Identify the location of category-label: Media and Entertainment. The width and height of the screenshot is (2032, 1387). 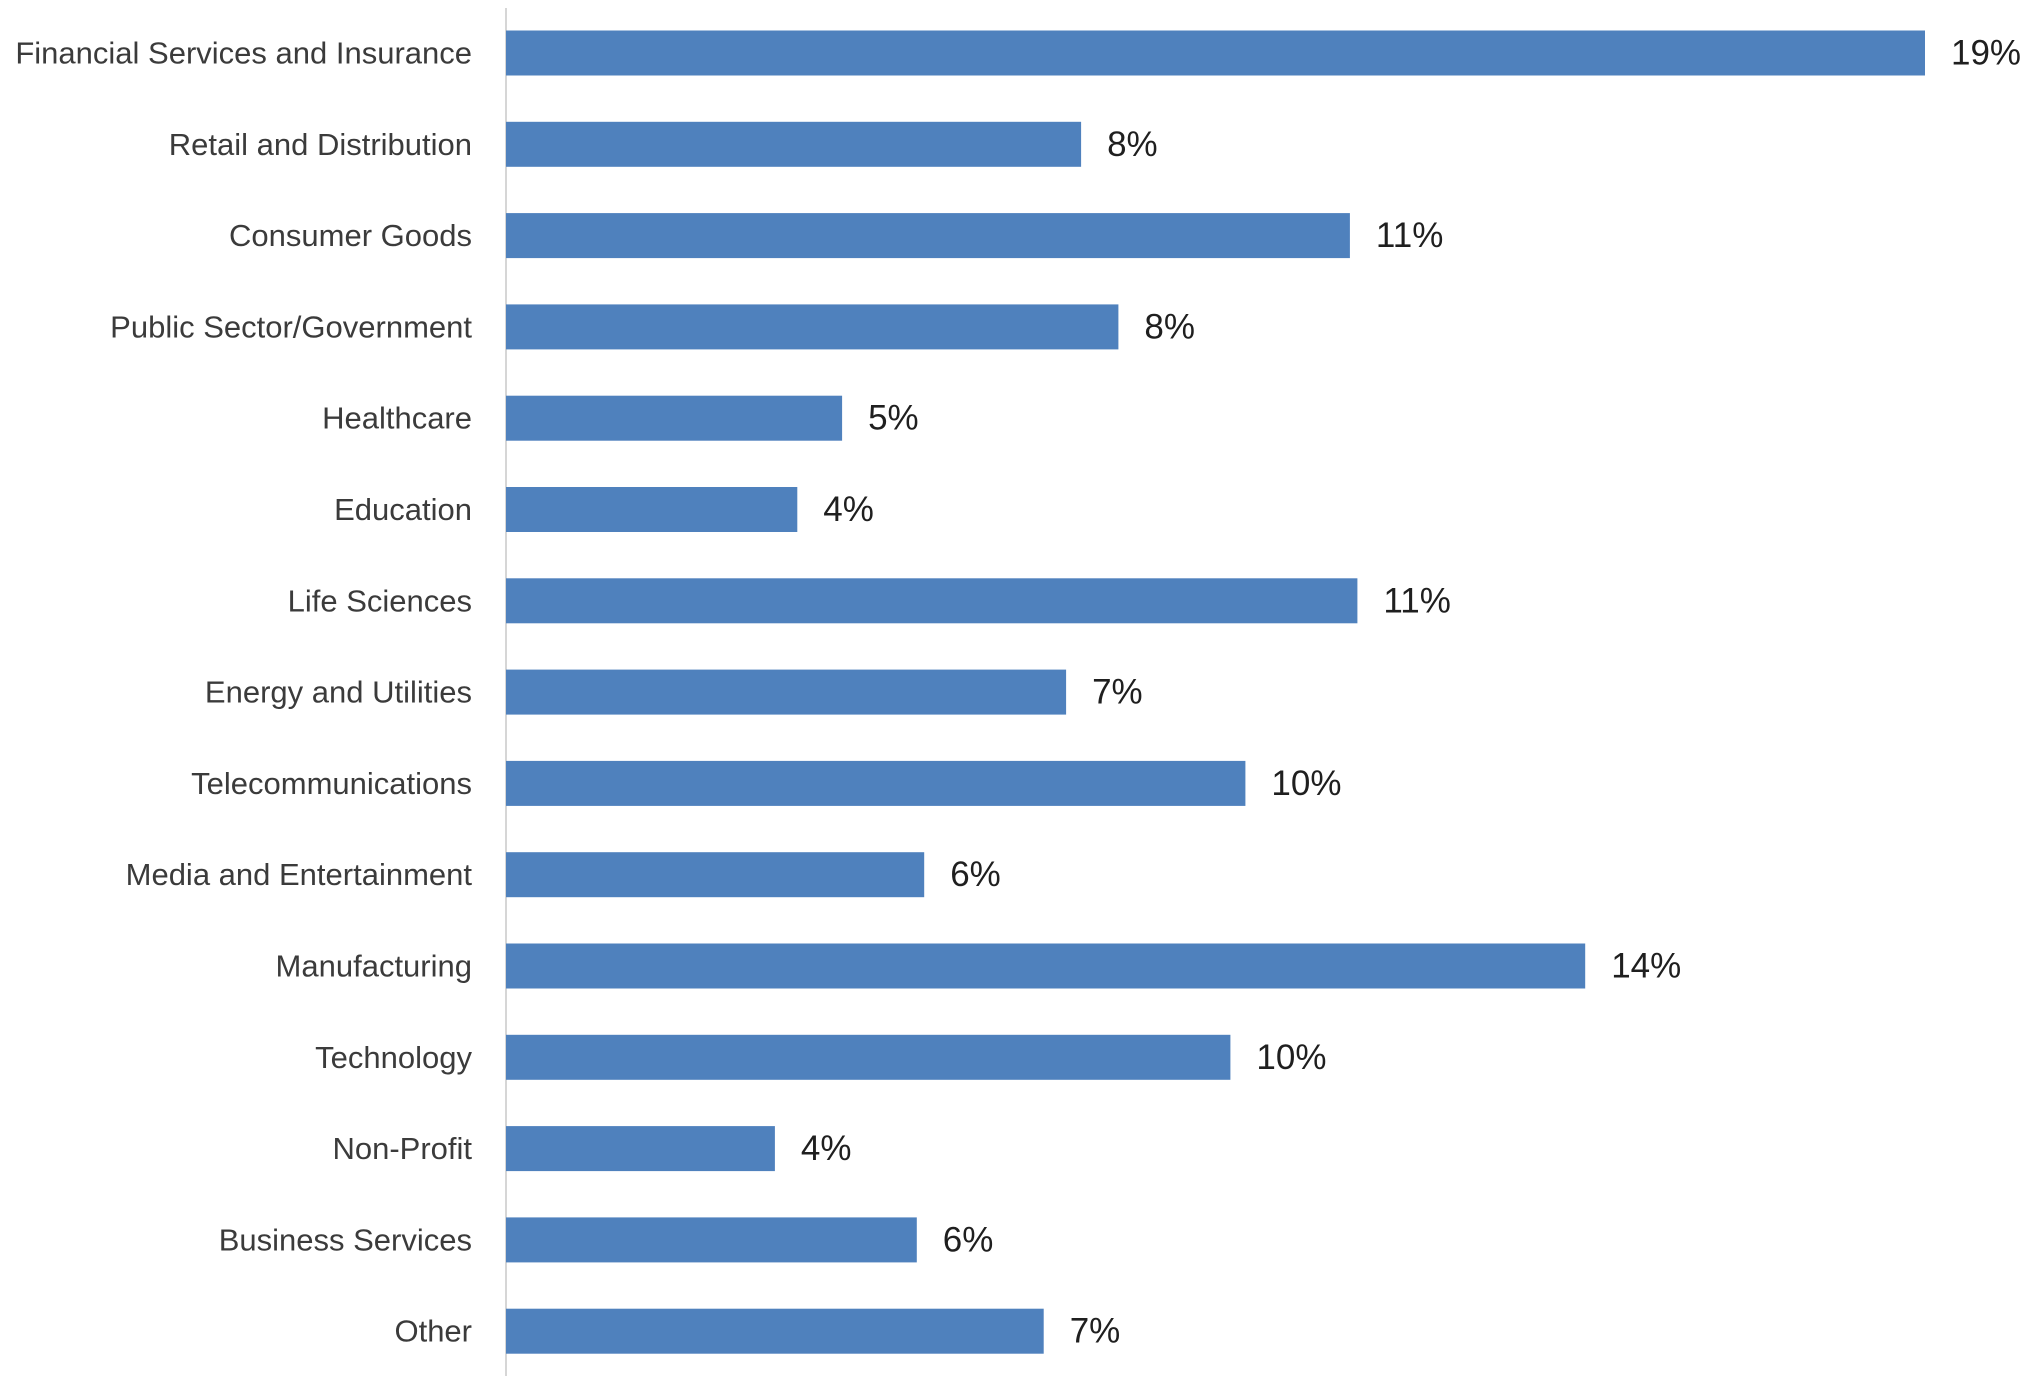
(299, 874).